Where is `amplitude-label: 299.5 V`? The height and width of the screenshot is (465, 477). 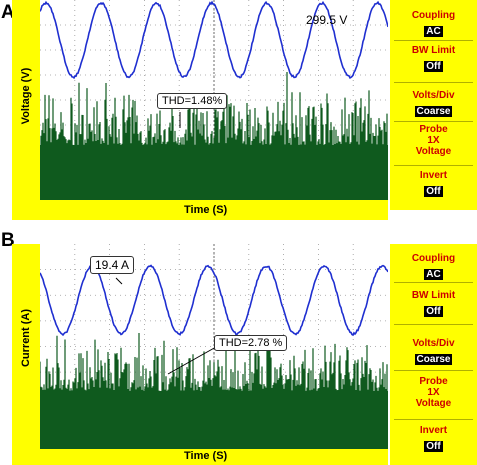 amplitude-label: 299.5 V is located at coordinates (327, 20).